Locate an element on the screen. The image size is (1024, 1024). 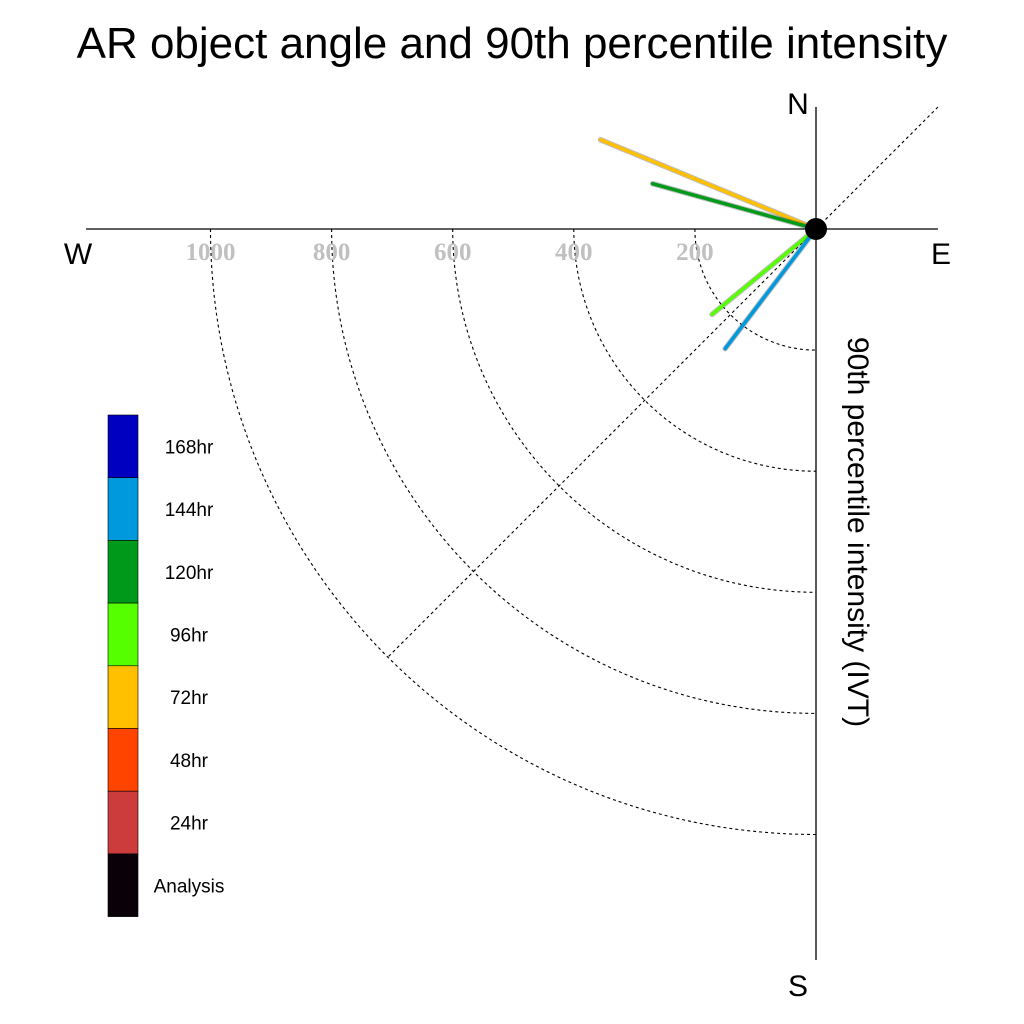
series-stroke-120hr is located at coordinates (734, 206).